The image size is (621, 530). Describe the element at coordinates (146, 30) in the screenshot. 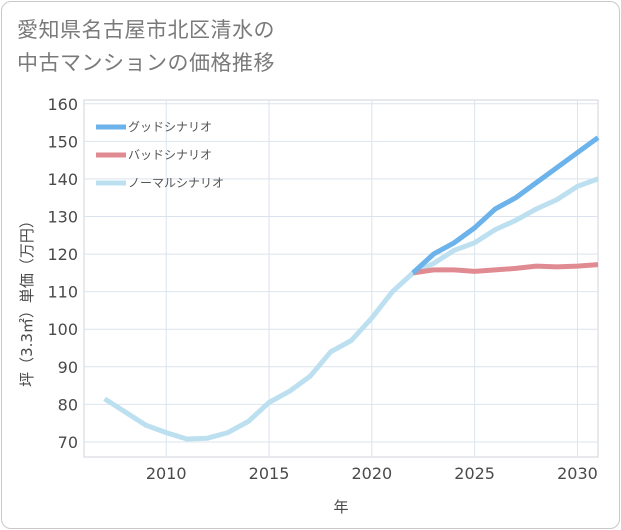

I see `chart-title-line1: 愛知県名古屋市北区清水の` at that location.